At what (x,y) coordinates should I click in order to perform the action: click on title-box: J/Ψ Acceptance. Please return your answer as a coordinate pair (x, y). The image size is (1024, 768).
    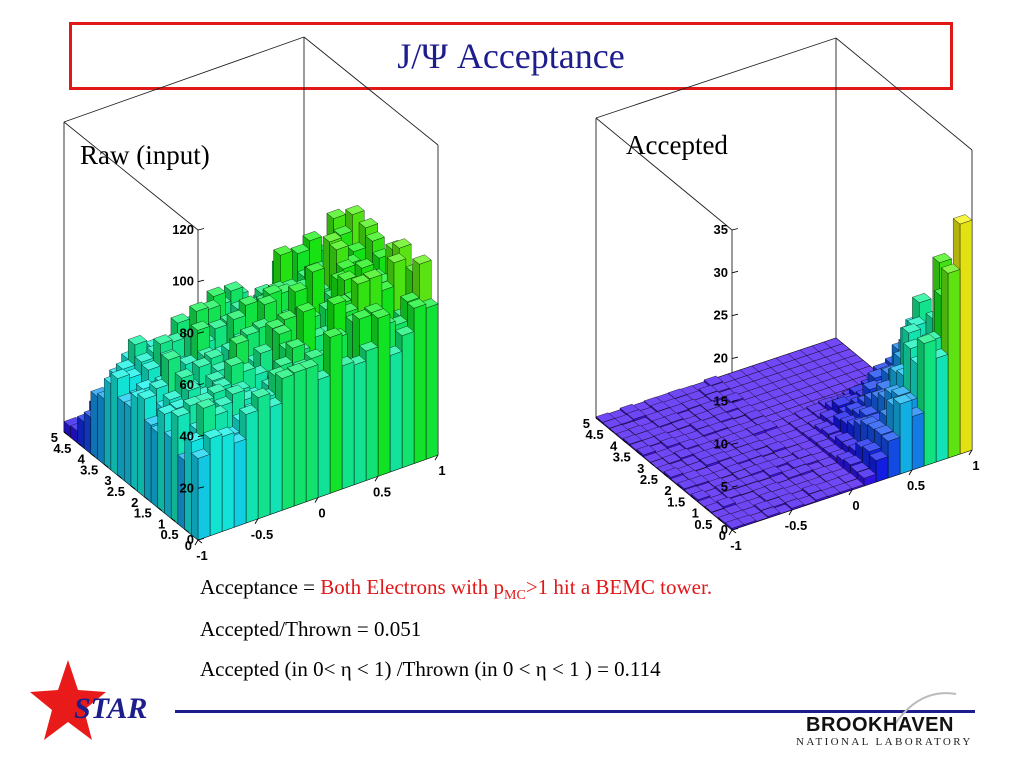
    Looking at the image, I should click on (511, 56).